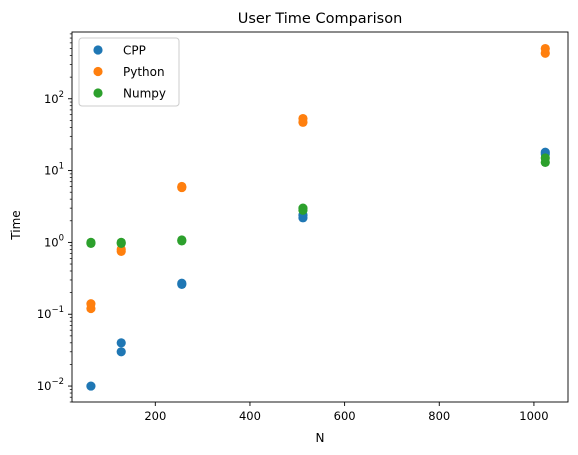 The height and width of the screenshot is (455, 578). What do you see at coordinates (134, 51) in the screenshot?
I see `legend-label-cpp: CPP` at bounding box center [134, 51].